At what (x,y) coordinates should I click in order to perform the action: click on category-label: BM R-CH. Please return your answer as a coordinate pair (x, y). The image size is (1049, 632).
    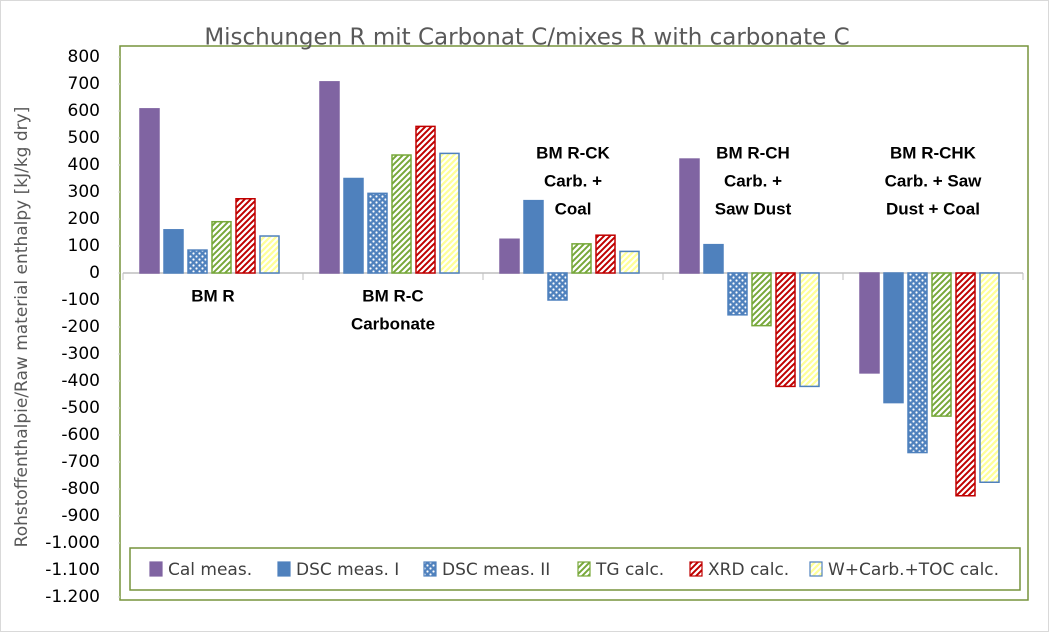
    Looking at the image, I should click on (753, 152).